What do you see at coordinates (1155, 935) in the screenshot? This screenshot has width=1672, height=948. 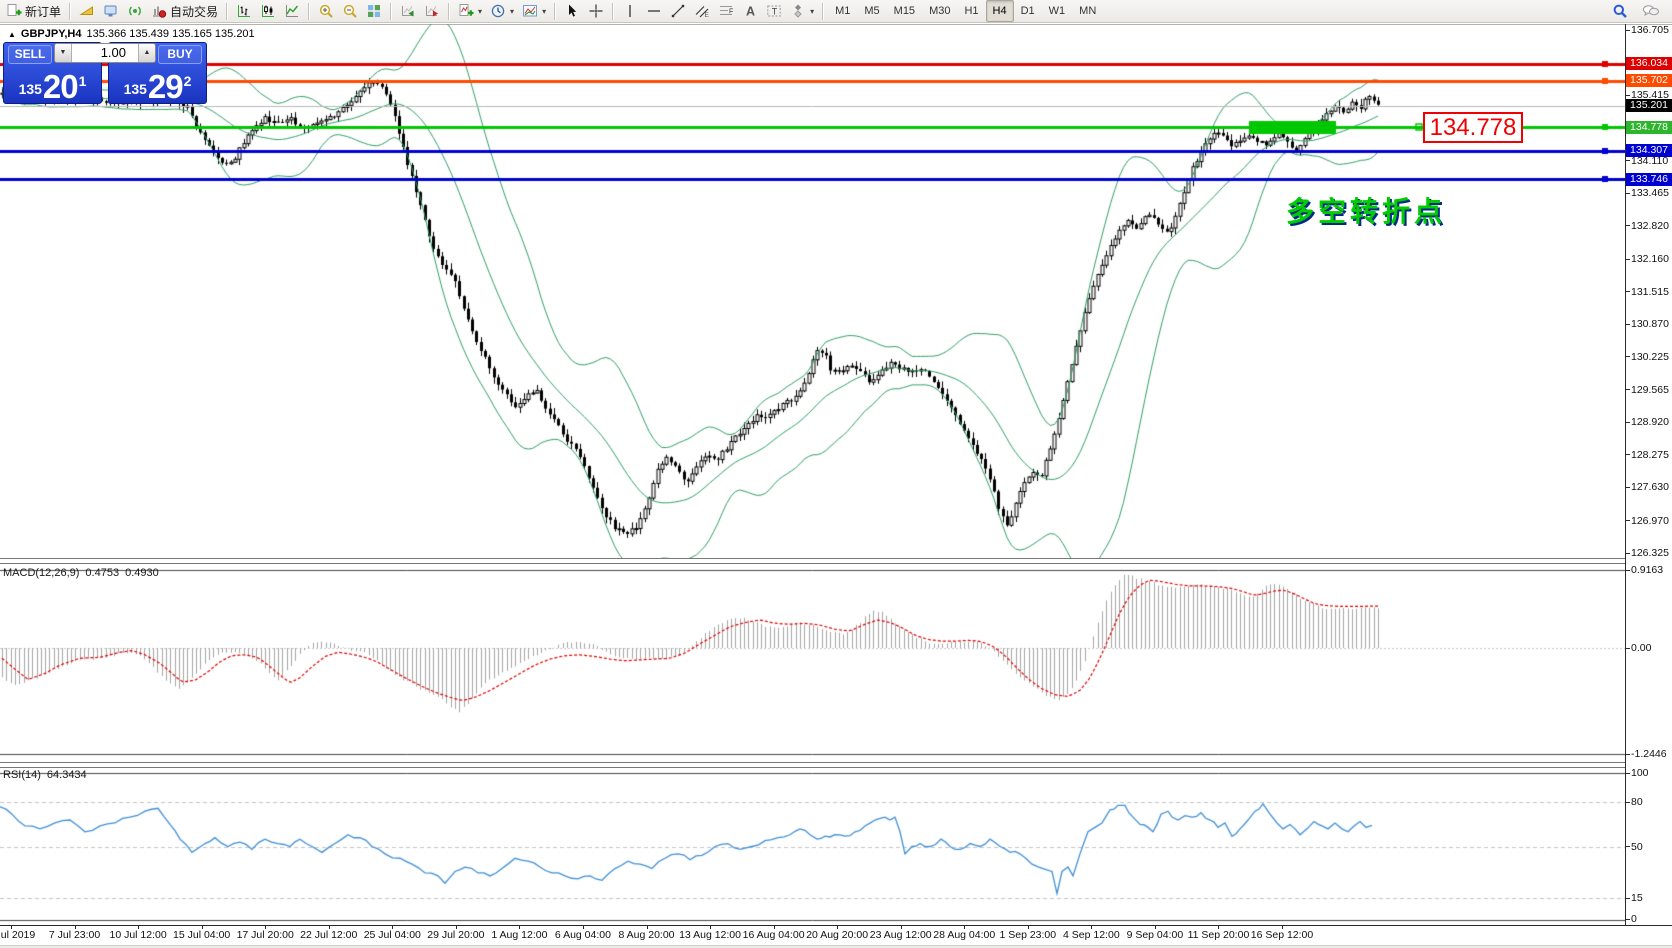 I see `time-tick-label: 9 Sep 04:00` at bounding box center [1155, 935].